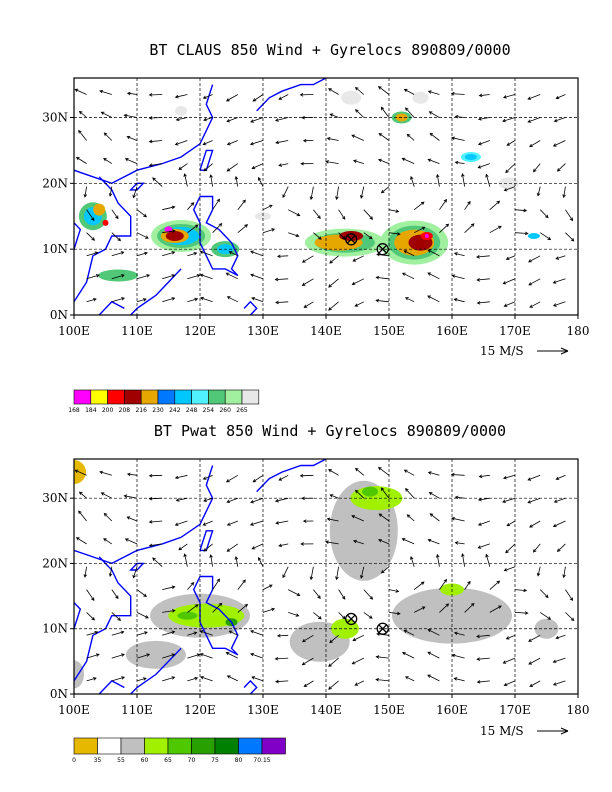  What do you see at coordinates (125, 410) in the screenshot?
I see `colorbar-label: 208` at bounding box center [125, 410].